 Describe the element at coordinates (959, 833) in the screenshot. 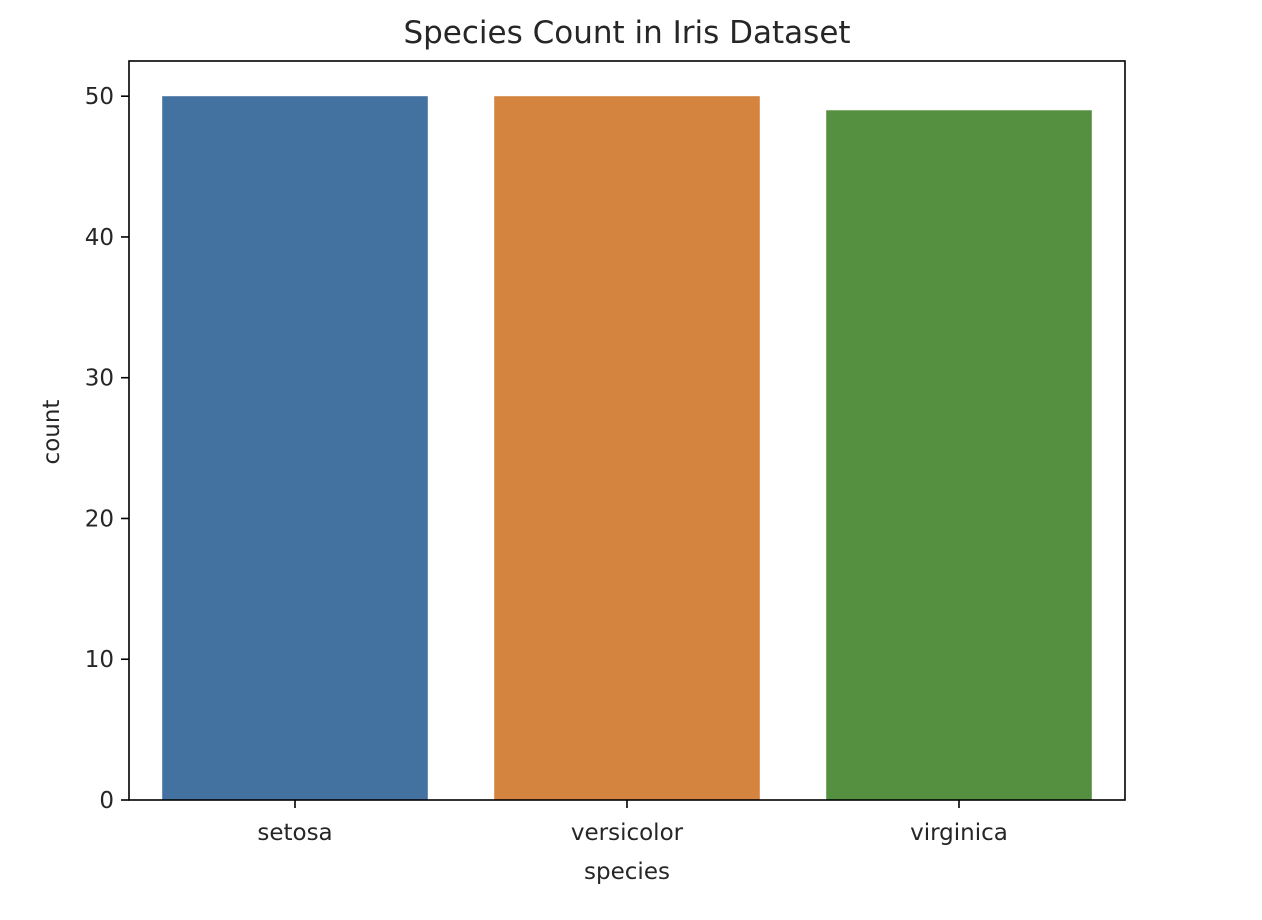

I see `x-tick-label: virginica` at that location.